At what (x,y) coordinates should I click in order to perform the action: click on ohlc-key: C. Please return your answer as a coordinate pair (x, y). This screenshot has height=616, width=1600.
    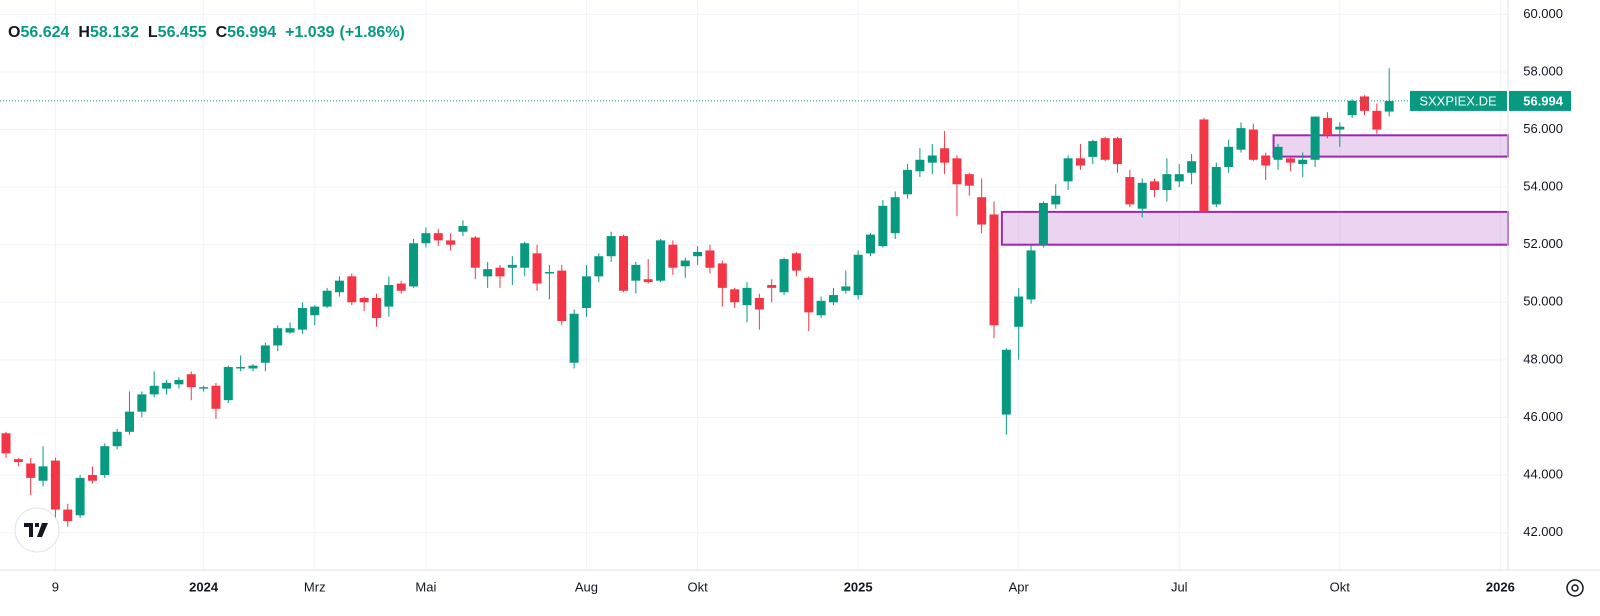
    Looking at the image, I should click on (221, 32).